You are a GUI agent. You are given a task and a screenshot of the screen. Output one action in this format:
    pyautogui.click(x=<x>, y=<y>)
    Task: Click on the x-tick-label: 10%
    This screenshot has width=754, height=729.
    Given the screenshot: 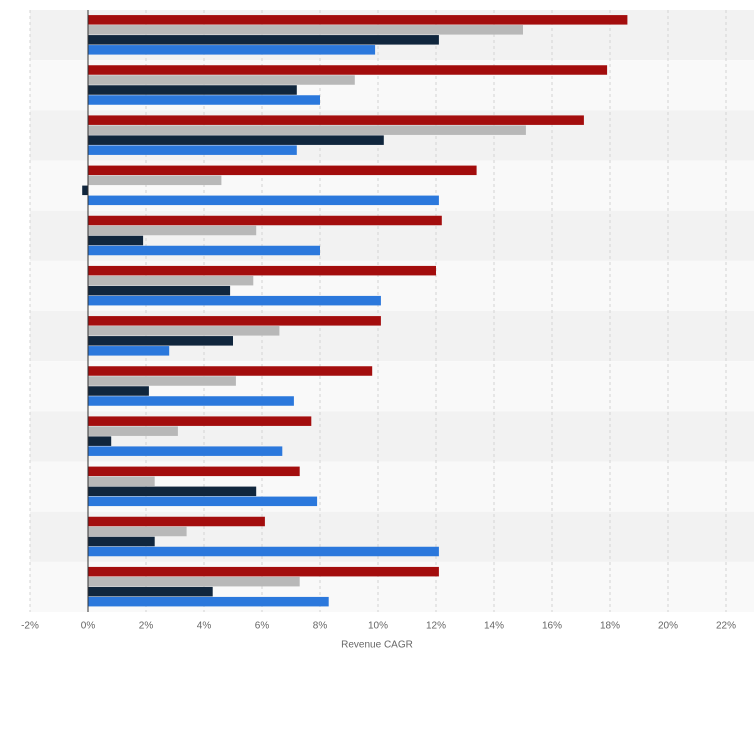 What is the action you would take?
    pyautogui.click(x=378, y=626)
    